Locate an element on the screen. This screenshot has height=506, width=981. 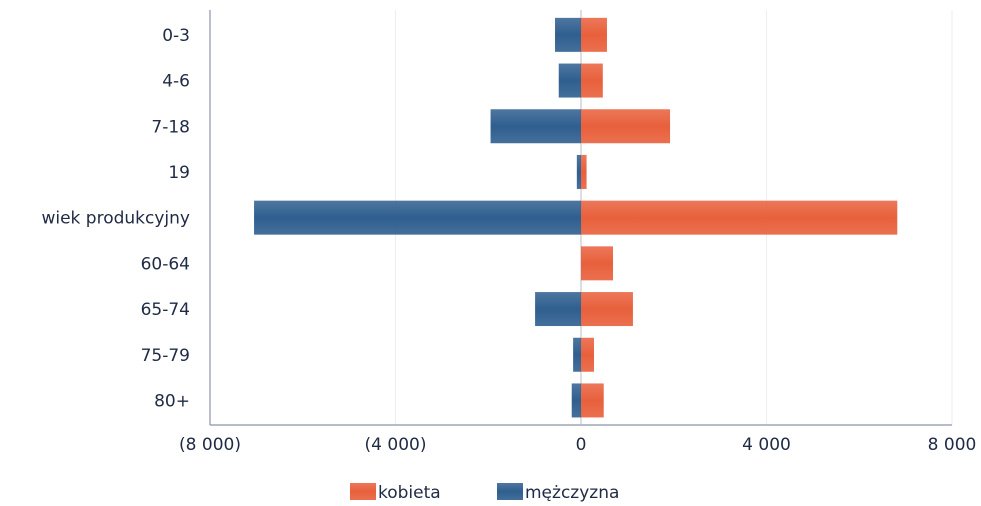
x-tick-label: 8 000 is located at coordinates (952, 445).